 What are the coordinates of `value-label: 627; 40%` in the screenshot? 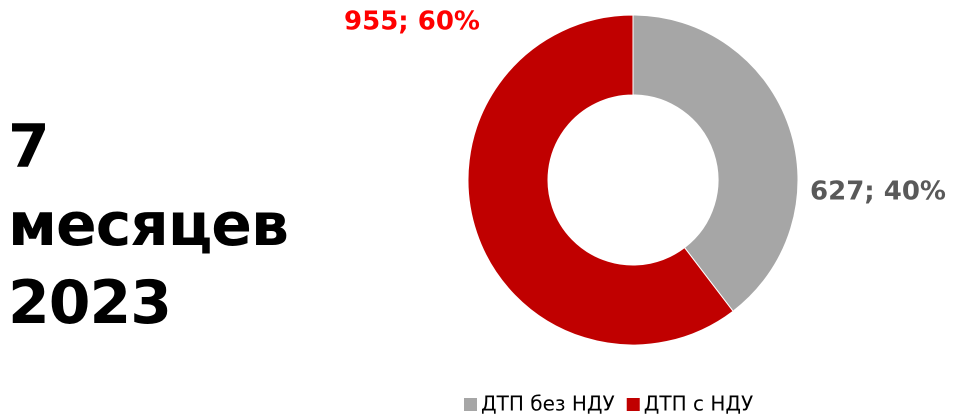 It's located at (878, 192).